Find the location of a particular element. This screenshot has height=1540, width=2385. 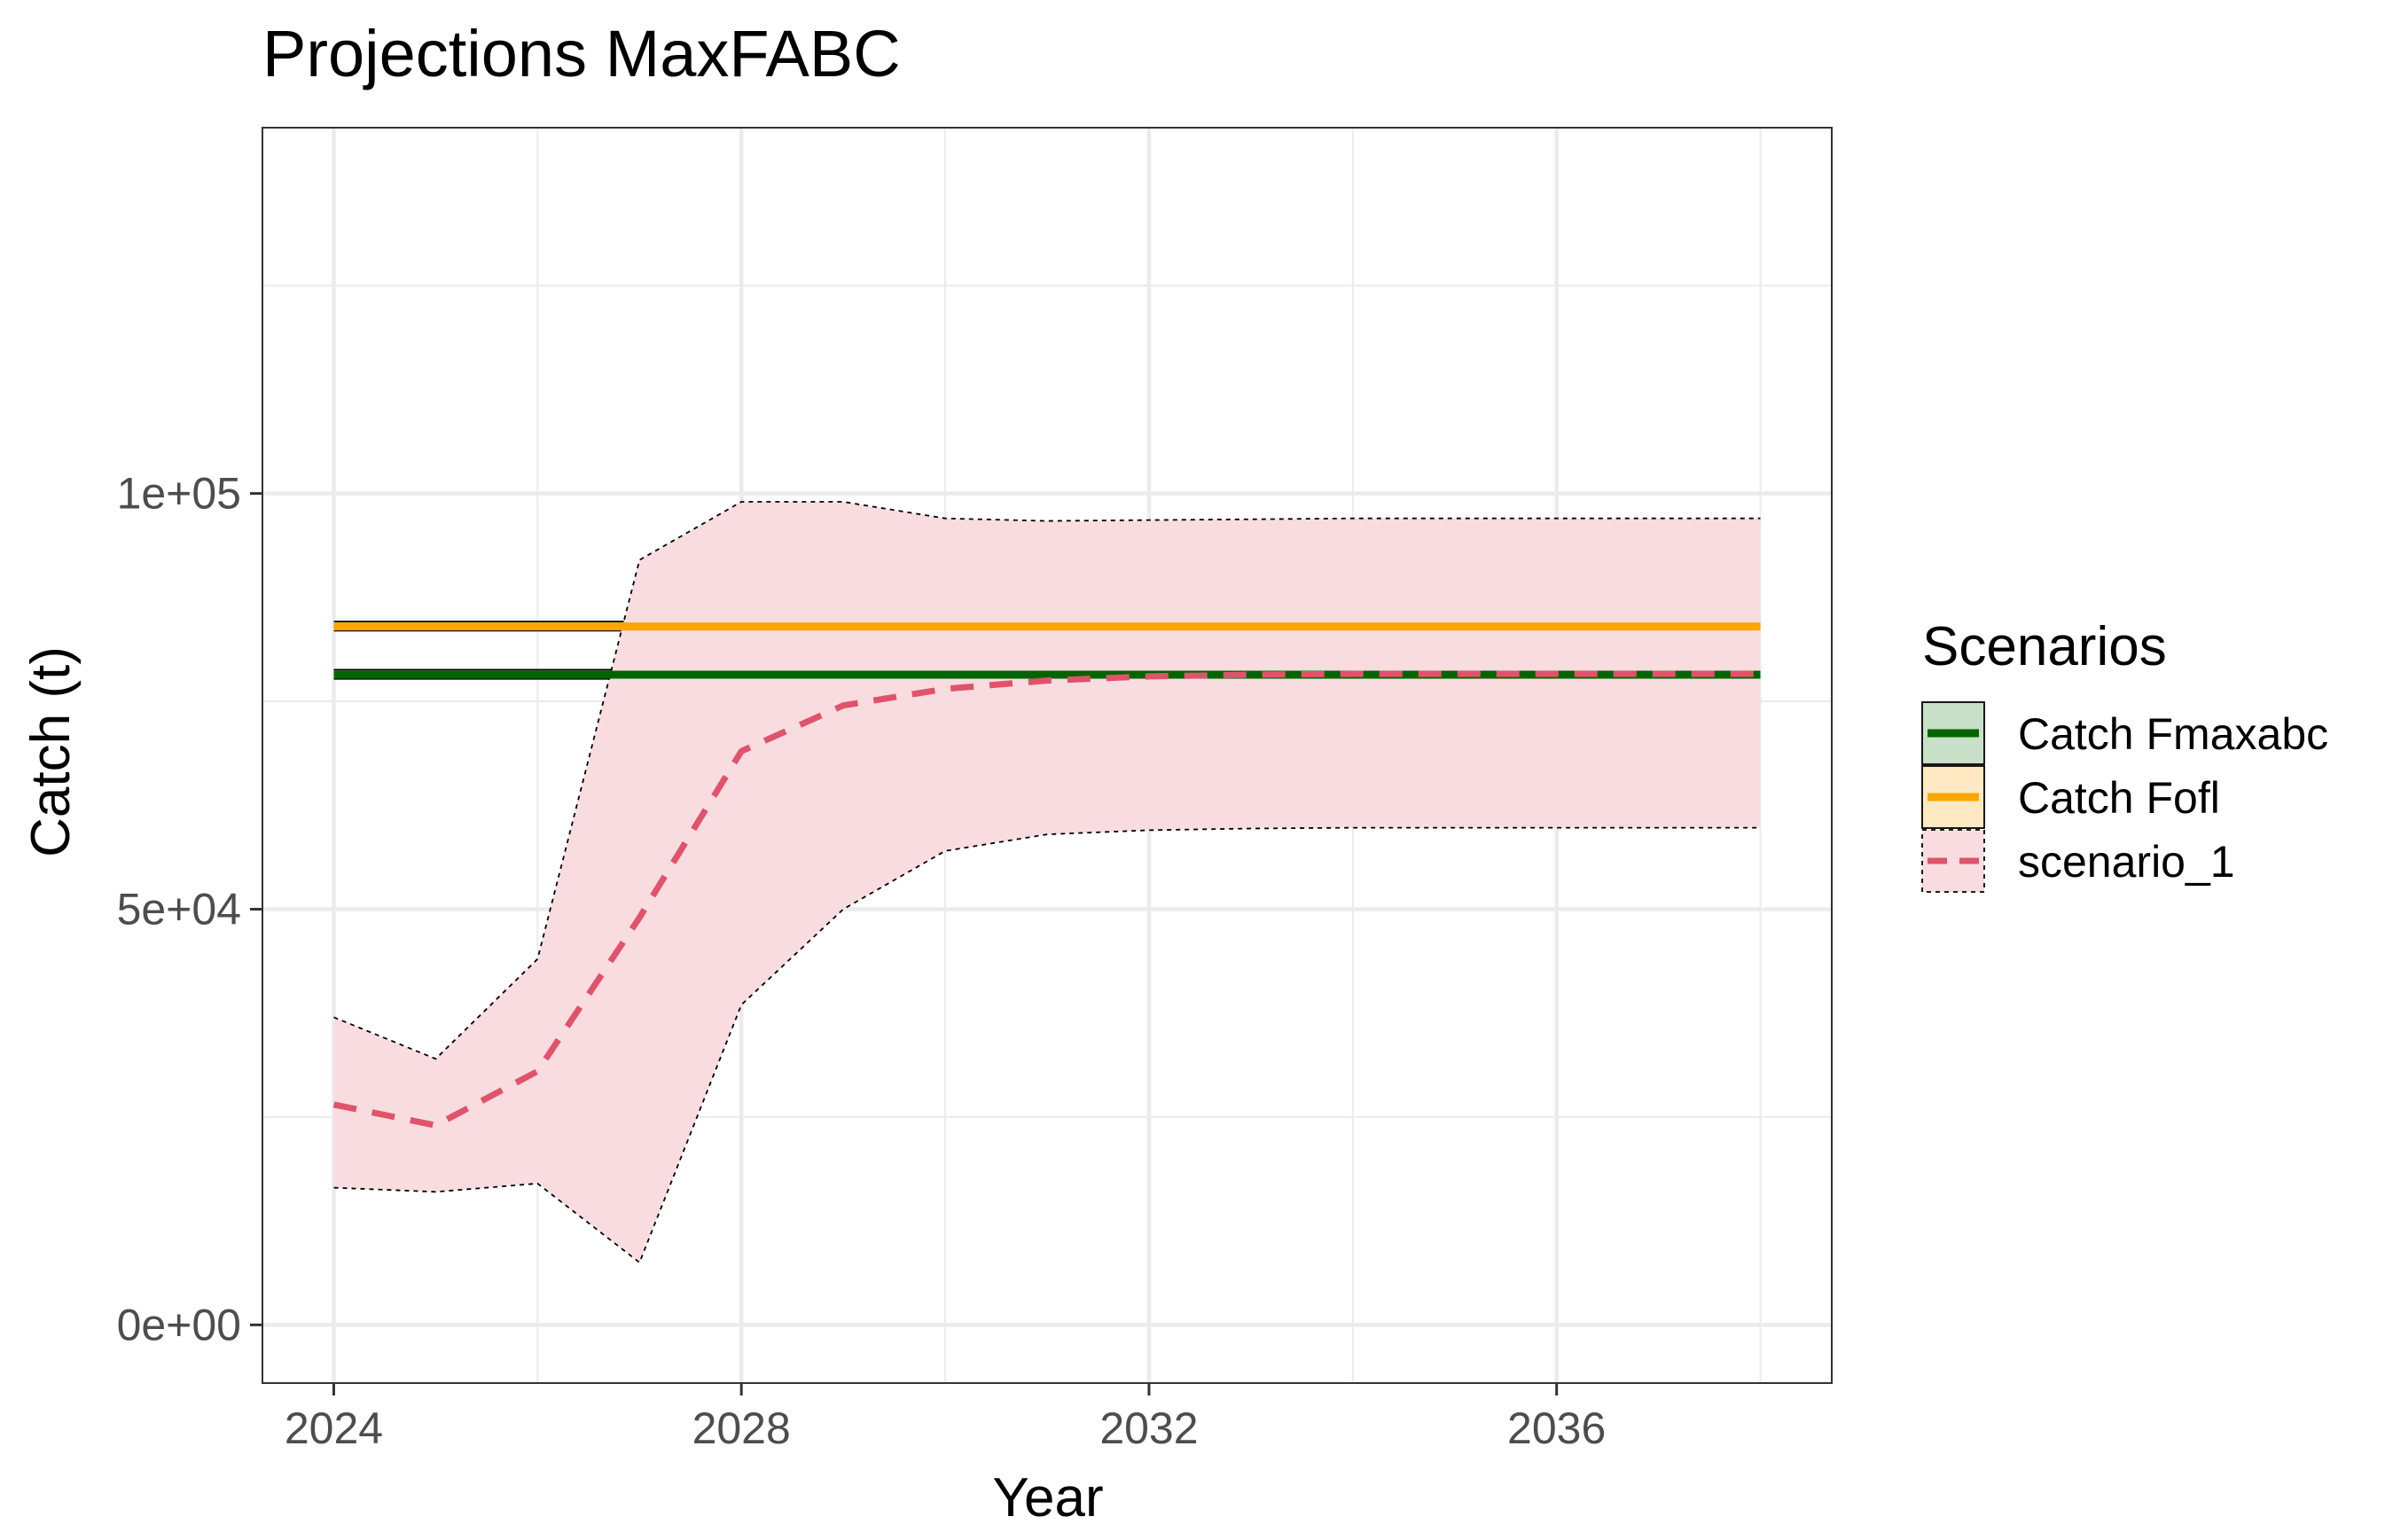

x-tick-label: 2028 is located at coordinates (741, 1428).